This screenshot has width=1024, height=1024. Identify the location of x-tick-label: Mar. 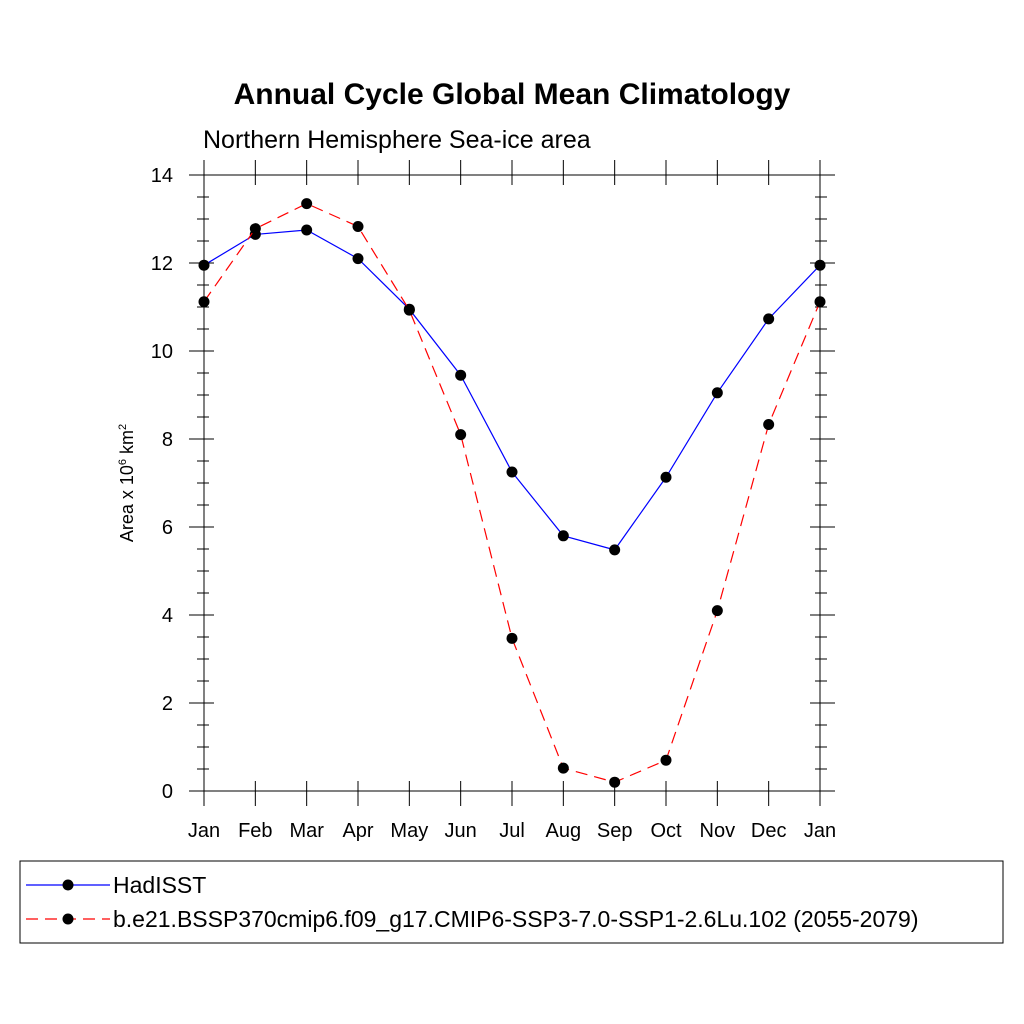
(306, 831).